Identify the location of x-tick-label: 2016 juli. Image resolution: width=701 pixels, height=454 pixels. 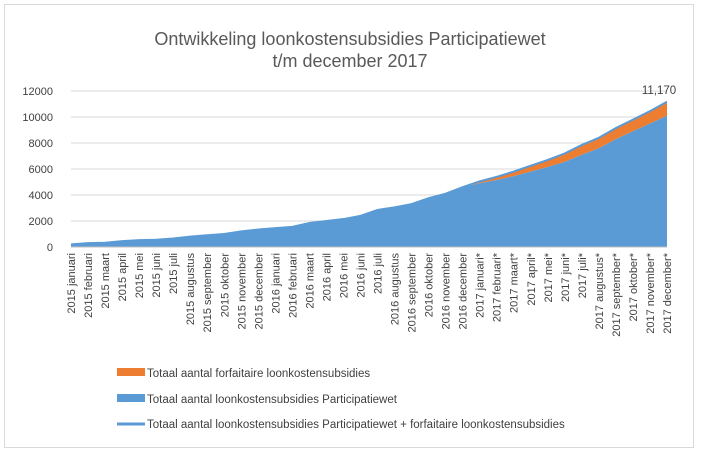
(379, 273).